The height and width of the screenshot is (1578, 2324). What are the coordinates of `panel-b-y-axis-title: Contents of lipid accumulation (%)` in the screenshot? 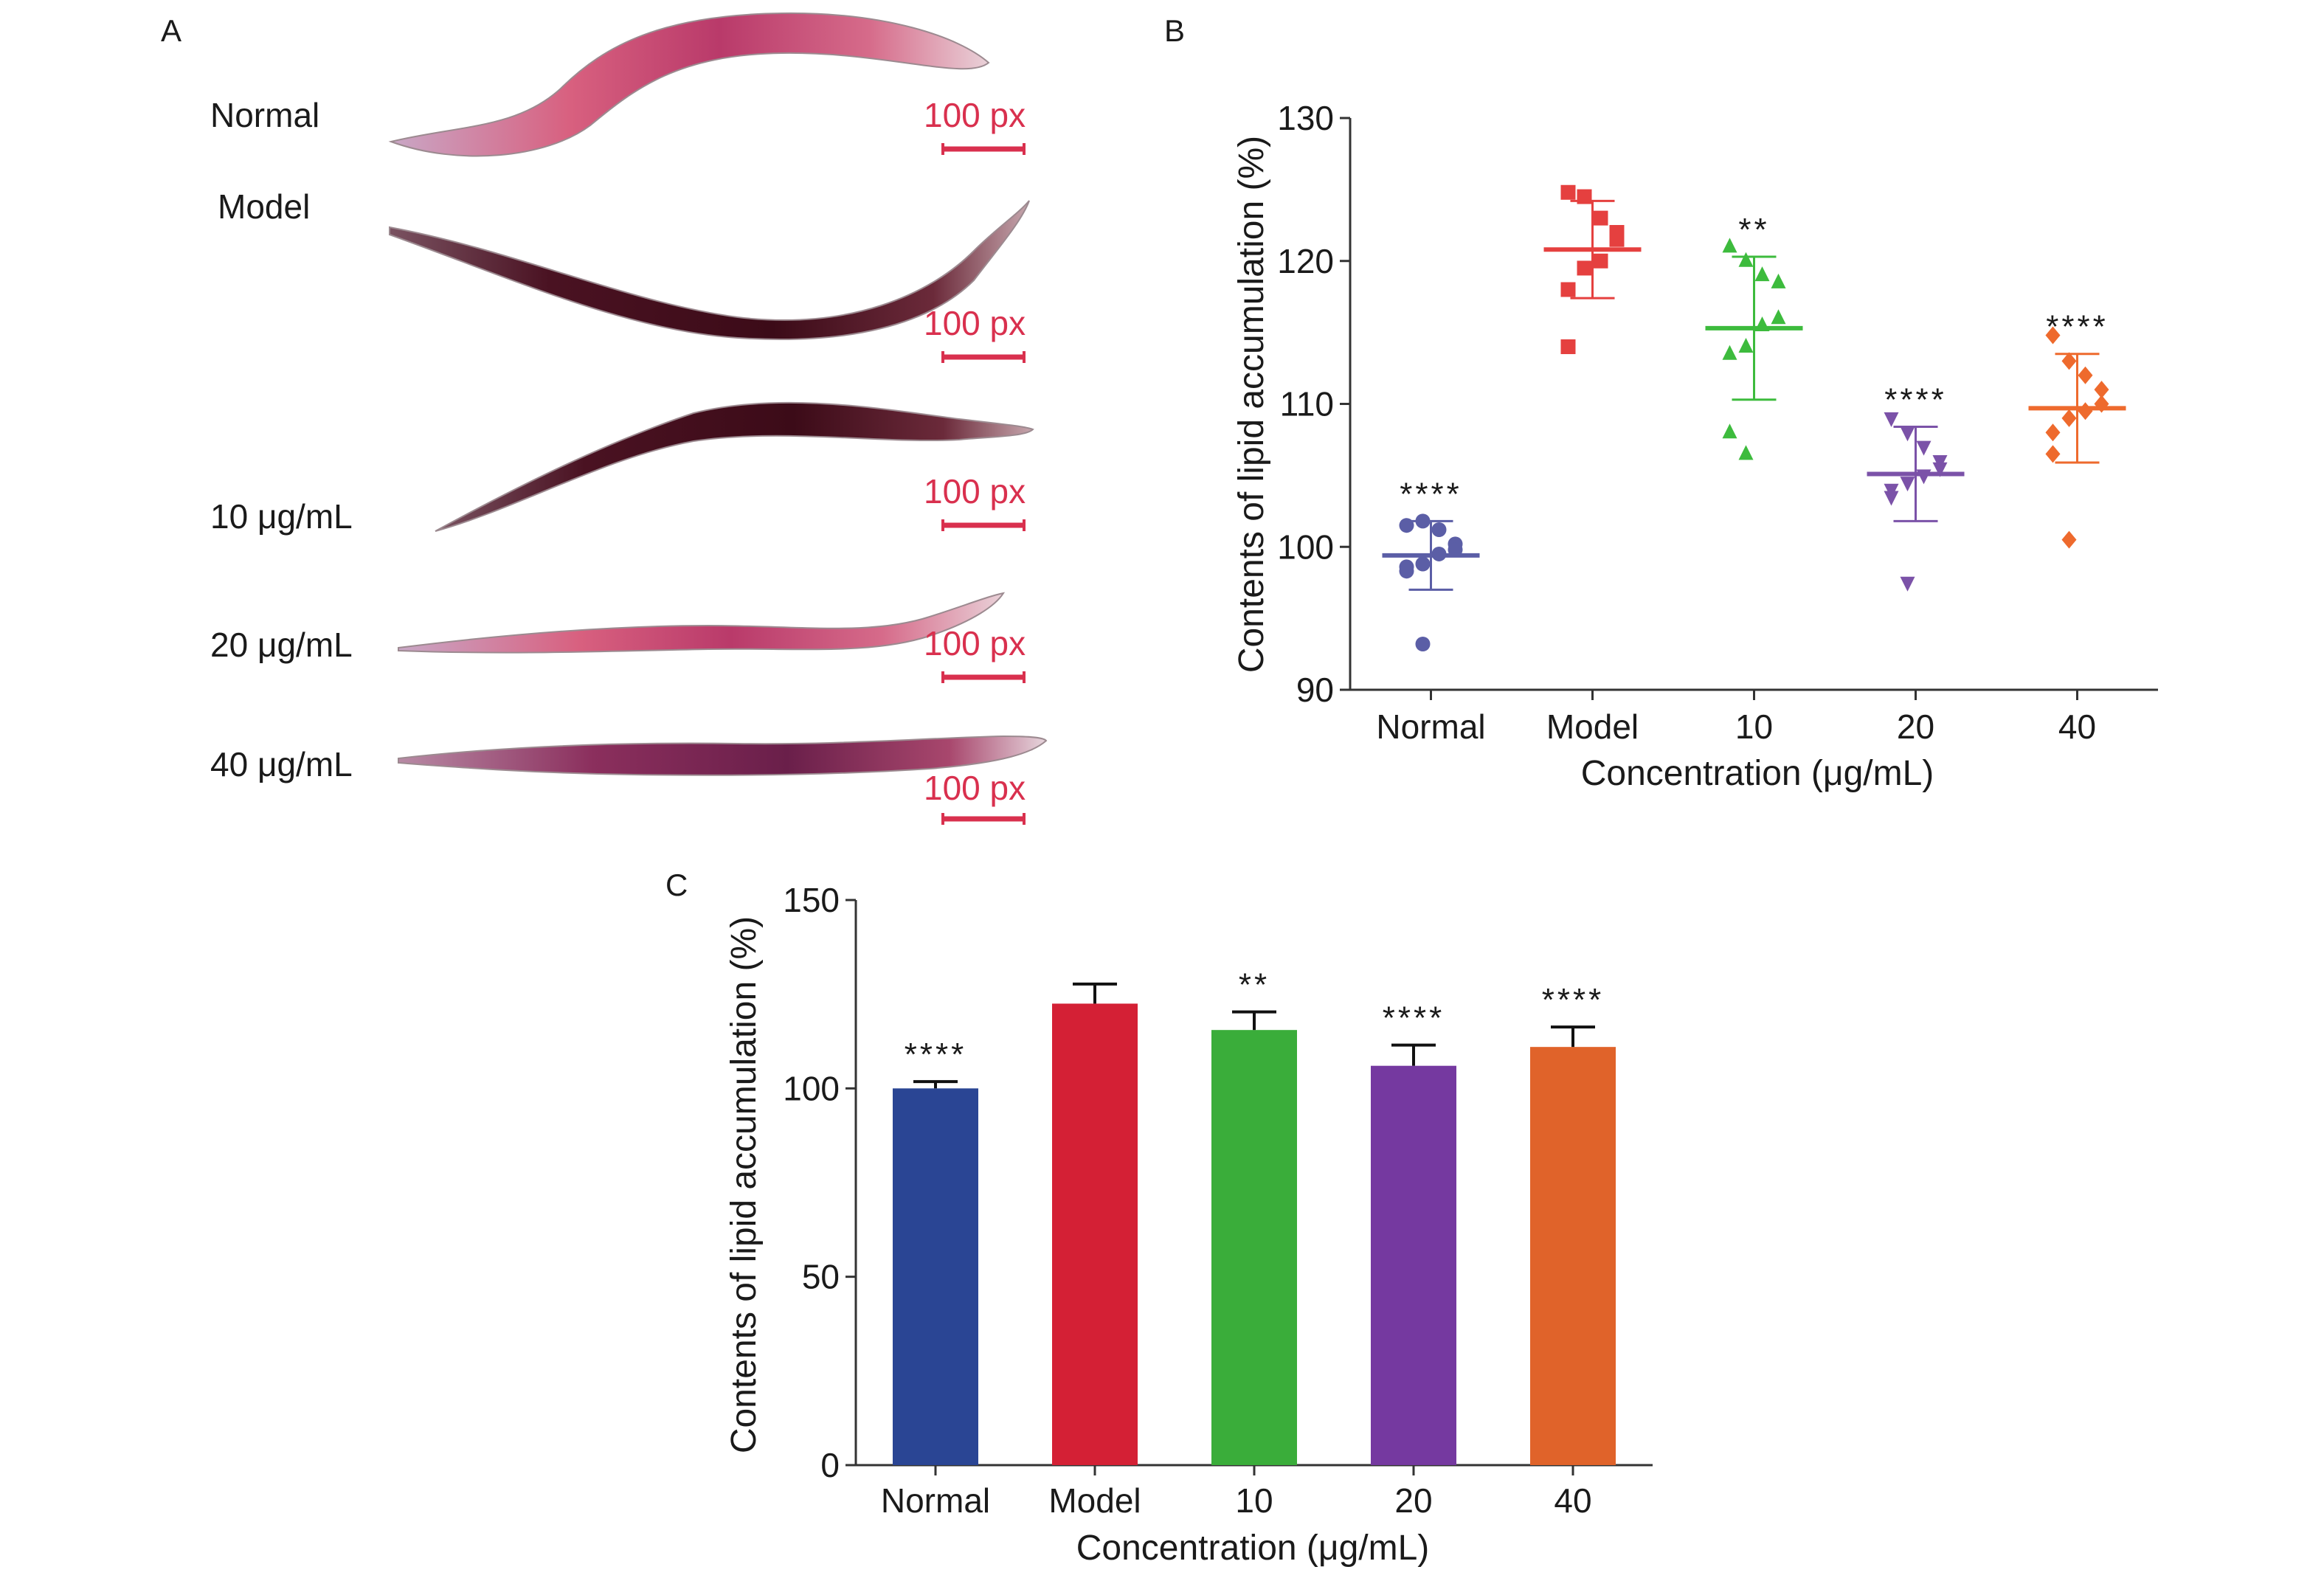 It's located at (1251, 404).